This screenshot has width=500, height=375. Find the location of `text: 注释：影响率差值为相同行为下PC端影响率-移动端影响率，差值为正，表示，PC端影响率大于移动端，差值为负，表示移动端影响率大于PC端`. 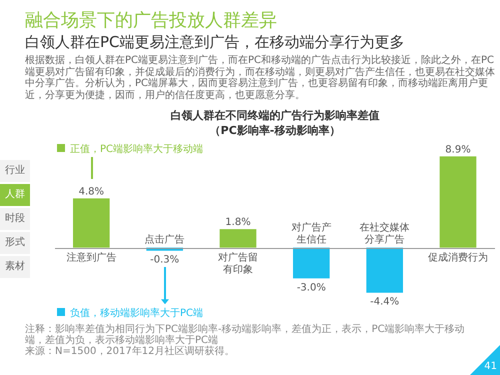

text: 注释：影响率差值为相同行为下PC端影响率-移动端影响率，差值为正，表示，PC端影响率大于移动端，差值为负，表示移动端影响率大于PC端 is located at coordinates (245, 335).